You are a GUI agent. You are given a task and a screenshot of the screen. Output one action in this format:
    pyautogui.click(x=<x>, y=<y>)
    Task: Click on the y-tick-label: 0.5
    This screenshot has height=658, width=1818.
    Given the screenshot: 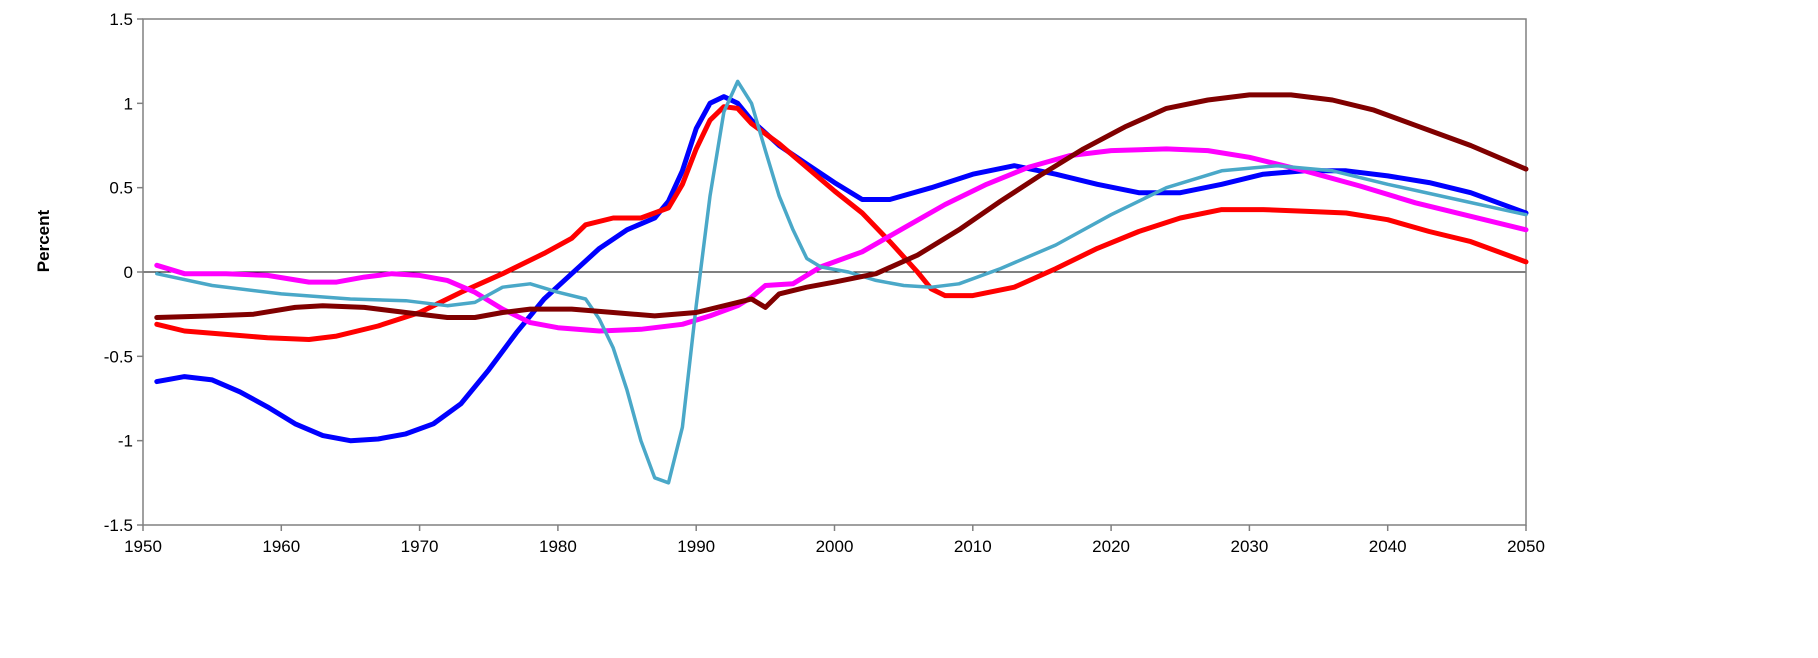 What is the action you would take?
    pyautogui.click(x=121, y=188)
    